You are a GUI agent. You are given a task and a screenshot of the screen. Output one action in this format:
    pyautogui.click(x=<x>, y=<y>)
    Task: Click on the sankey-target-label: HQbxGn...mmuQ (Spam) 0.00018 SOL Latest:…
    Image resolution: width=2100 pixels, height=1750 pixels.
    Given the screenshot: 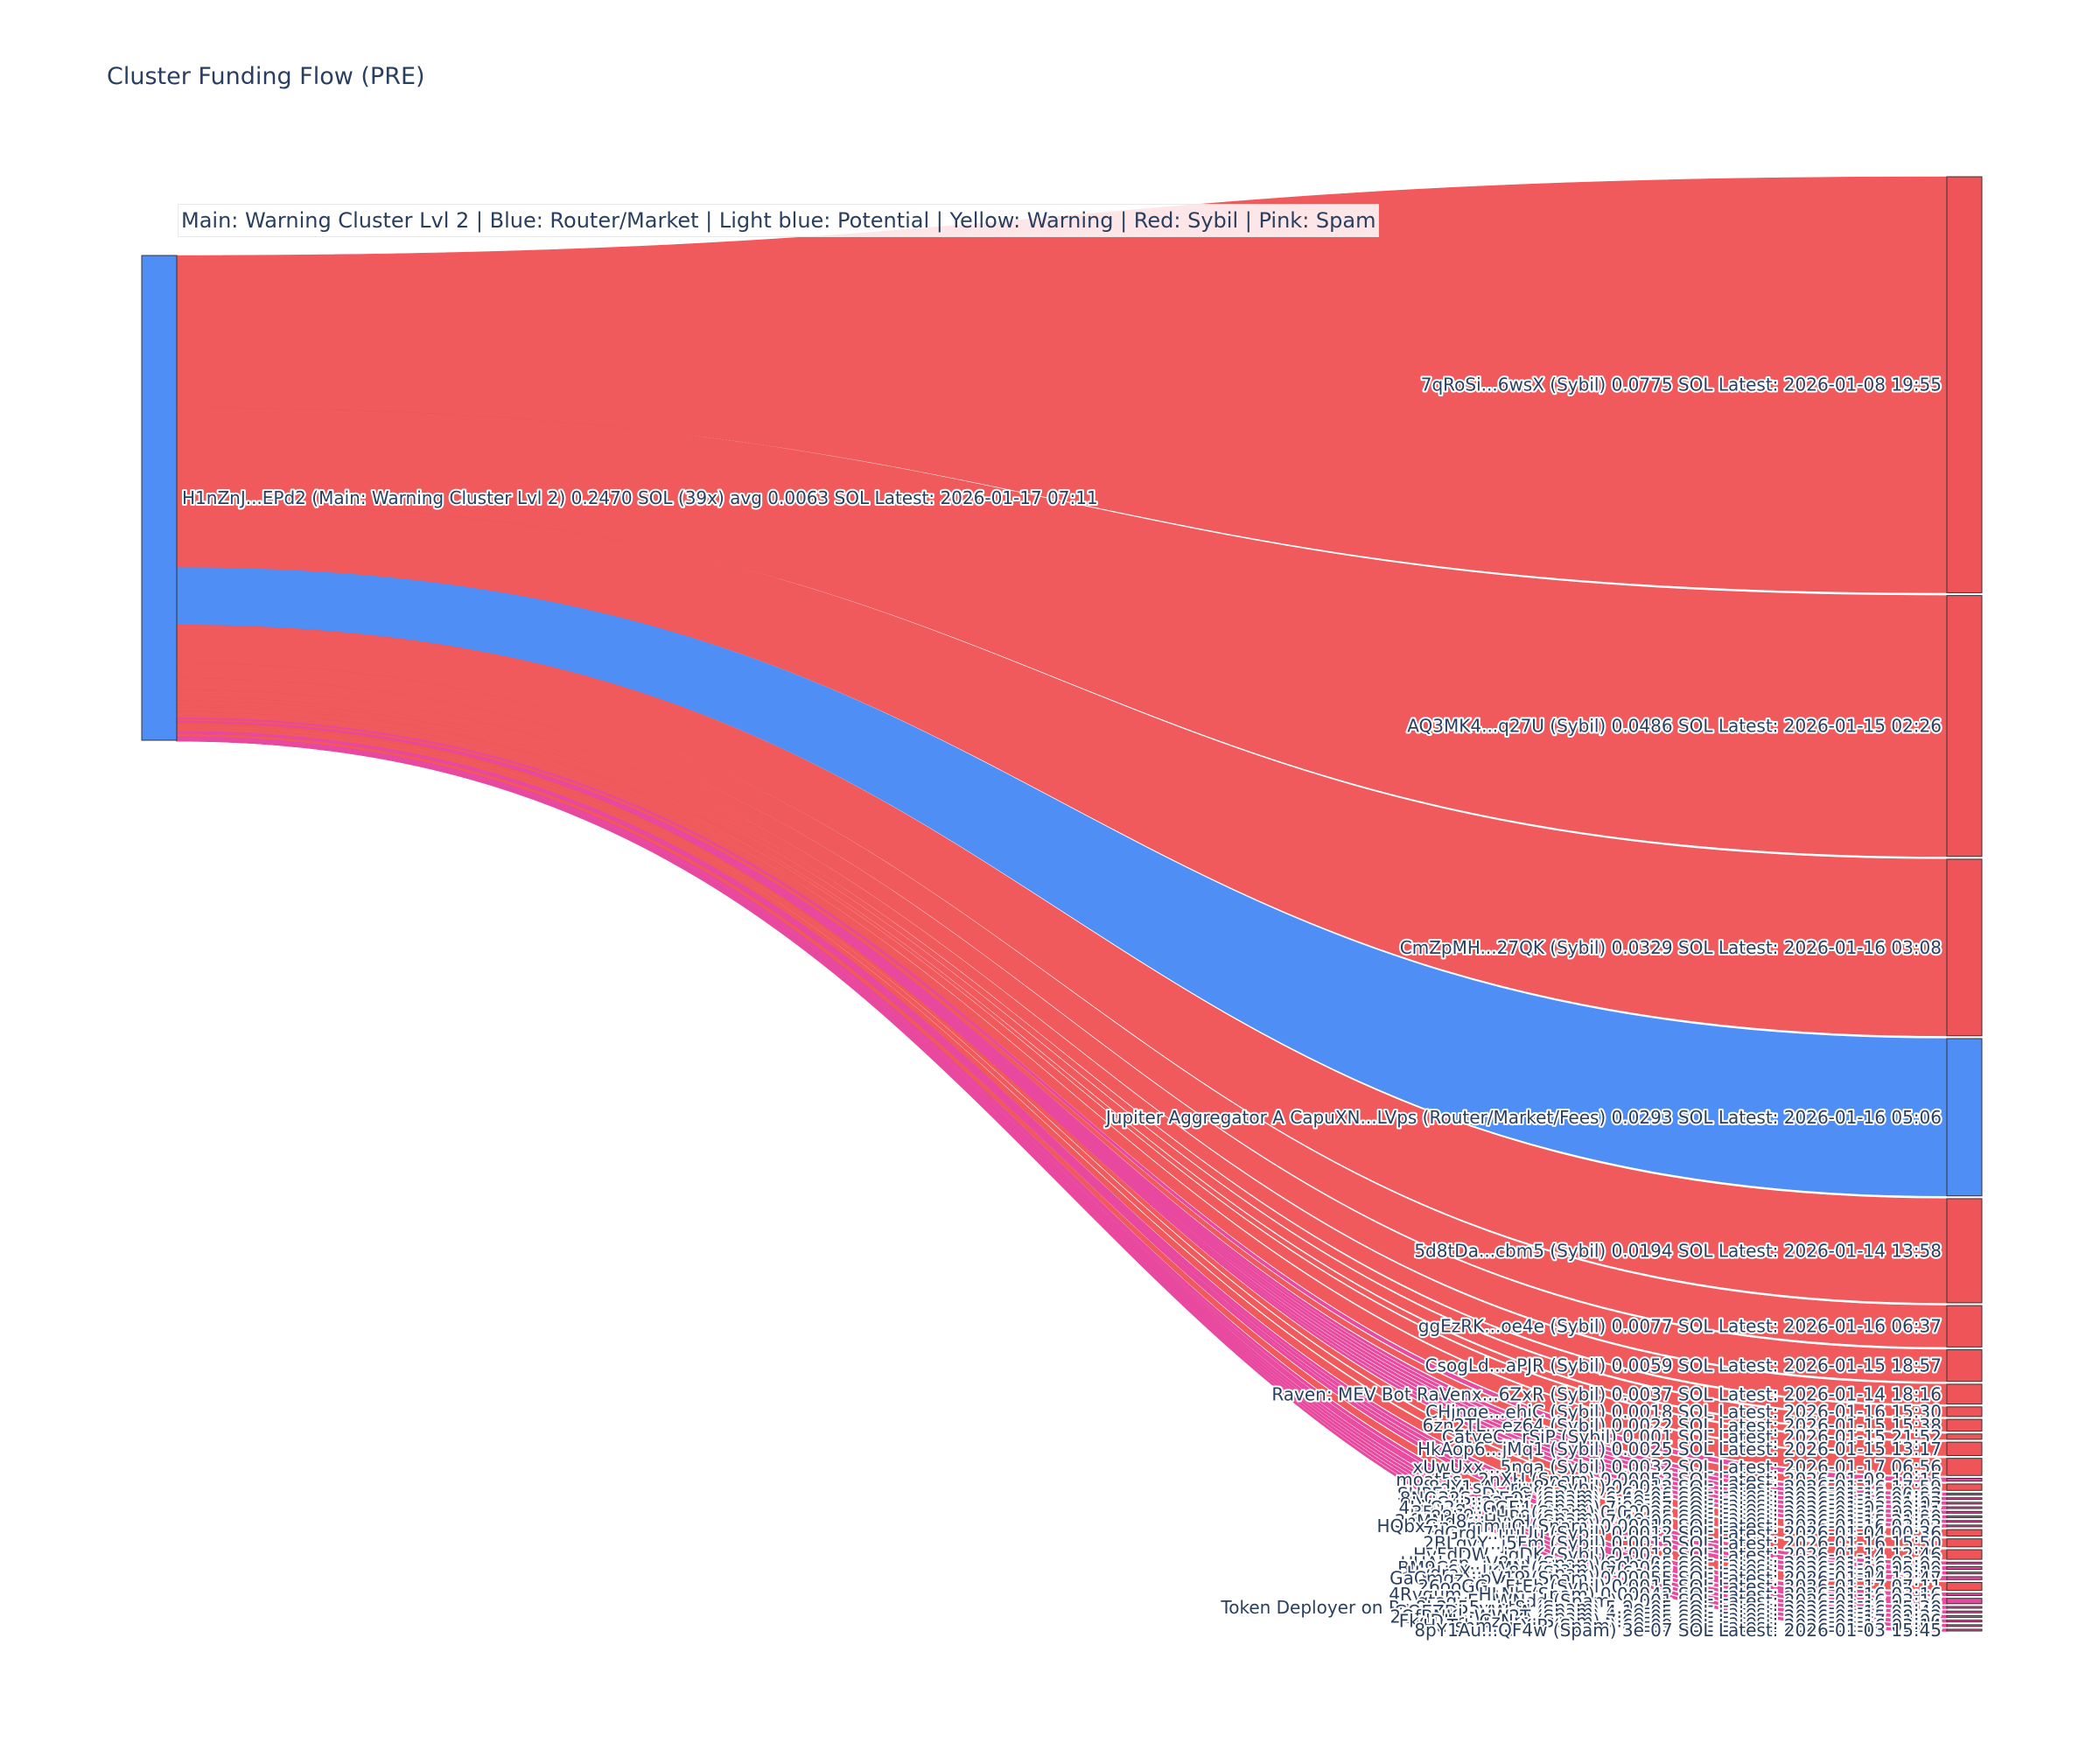 What is the action you would take?
    pyautogui.click(x=1659, y=1526)
    